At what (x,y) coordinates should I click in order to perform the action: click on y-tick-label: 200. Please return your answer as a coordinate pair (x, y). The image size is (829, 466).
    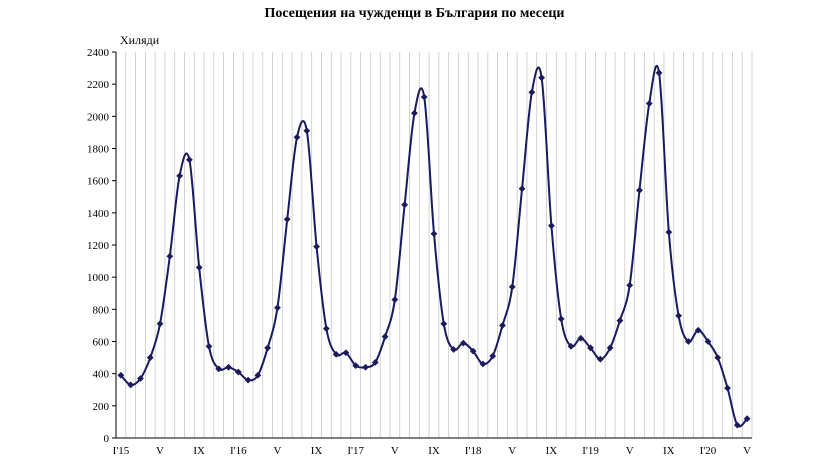
    Looking at the image, I should click on (101, 407).